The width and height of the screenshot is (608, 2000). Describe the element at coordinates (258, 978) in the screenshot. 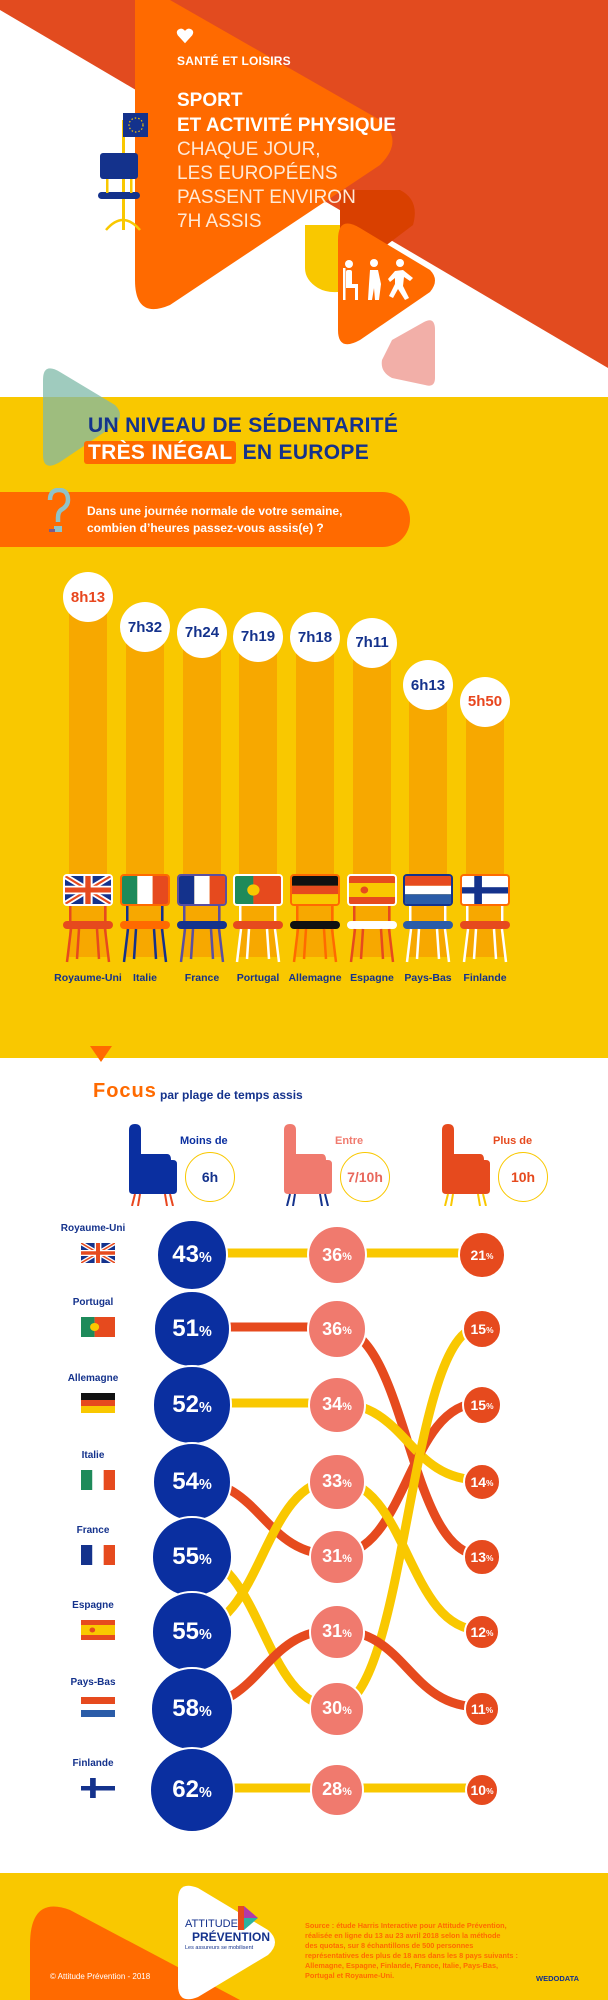

I see `country-label: Portugal` at that location.